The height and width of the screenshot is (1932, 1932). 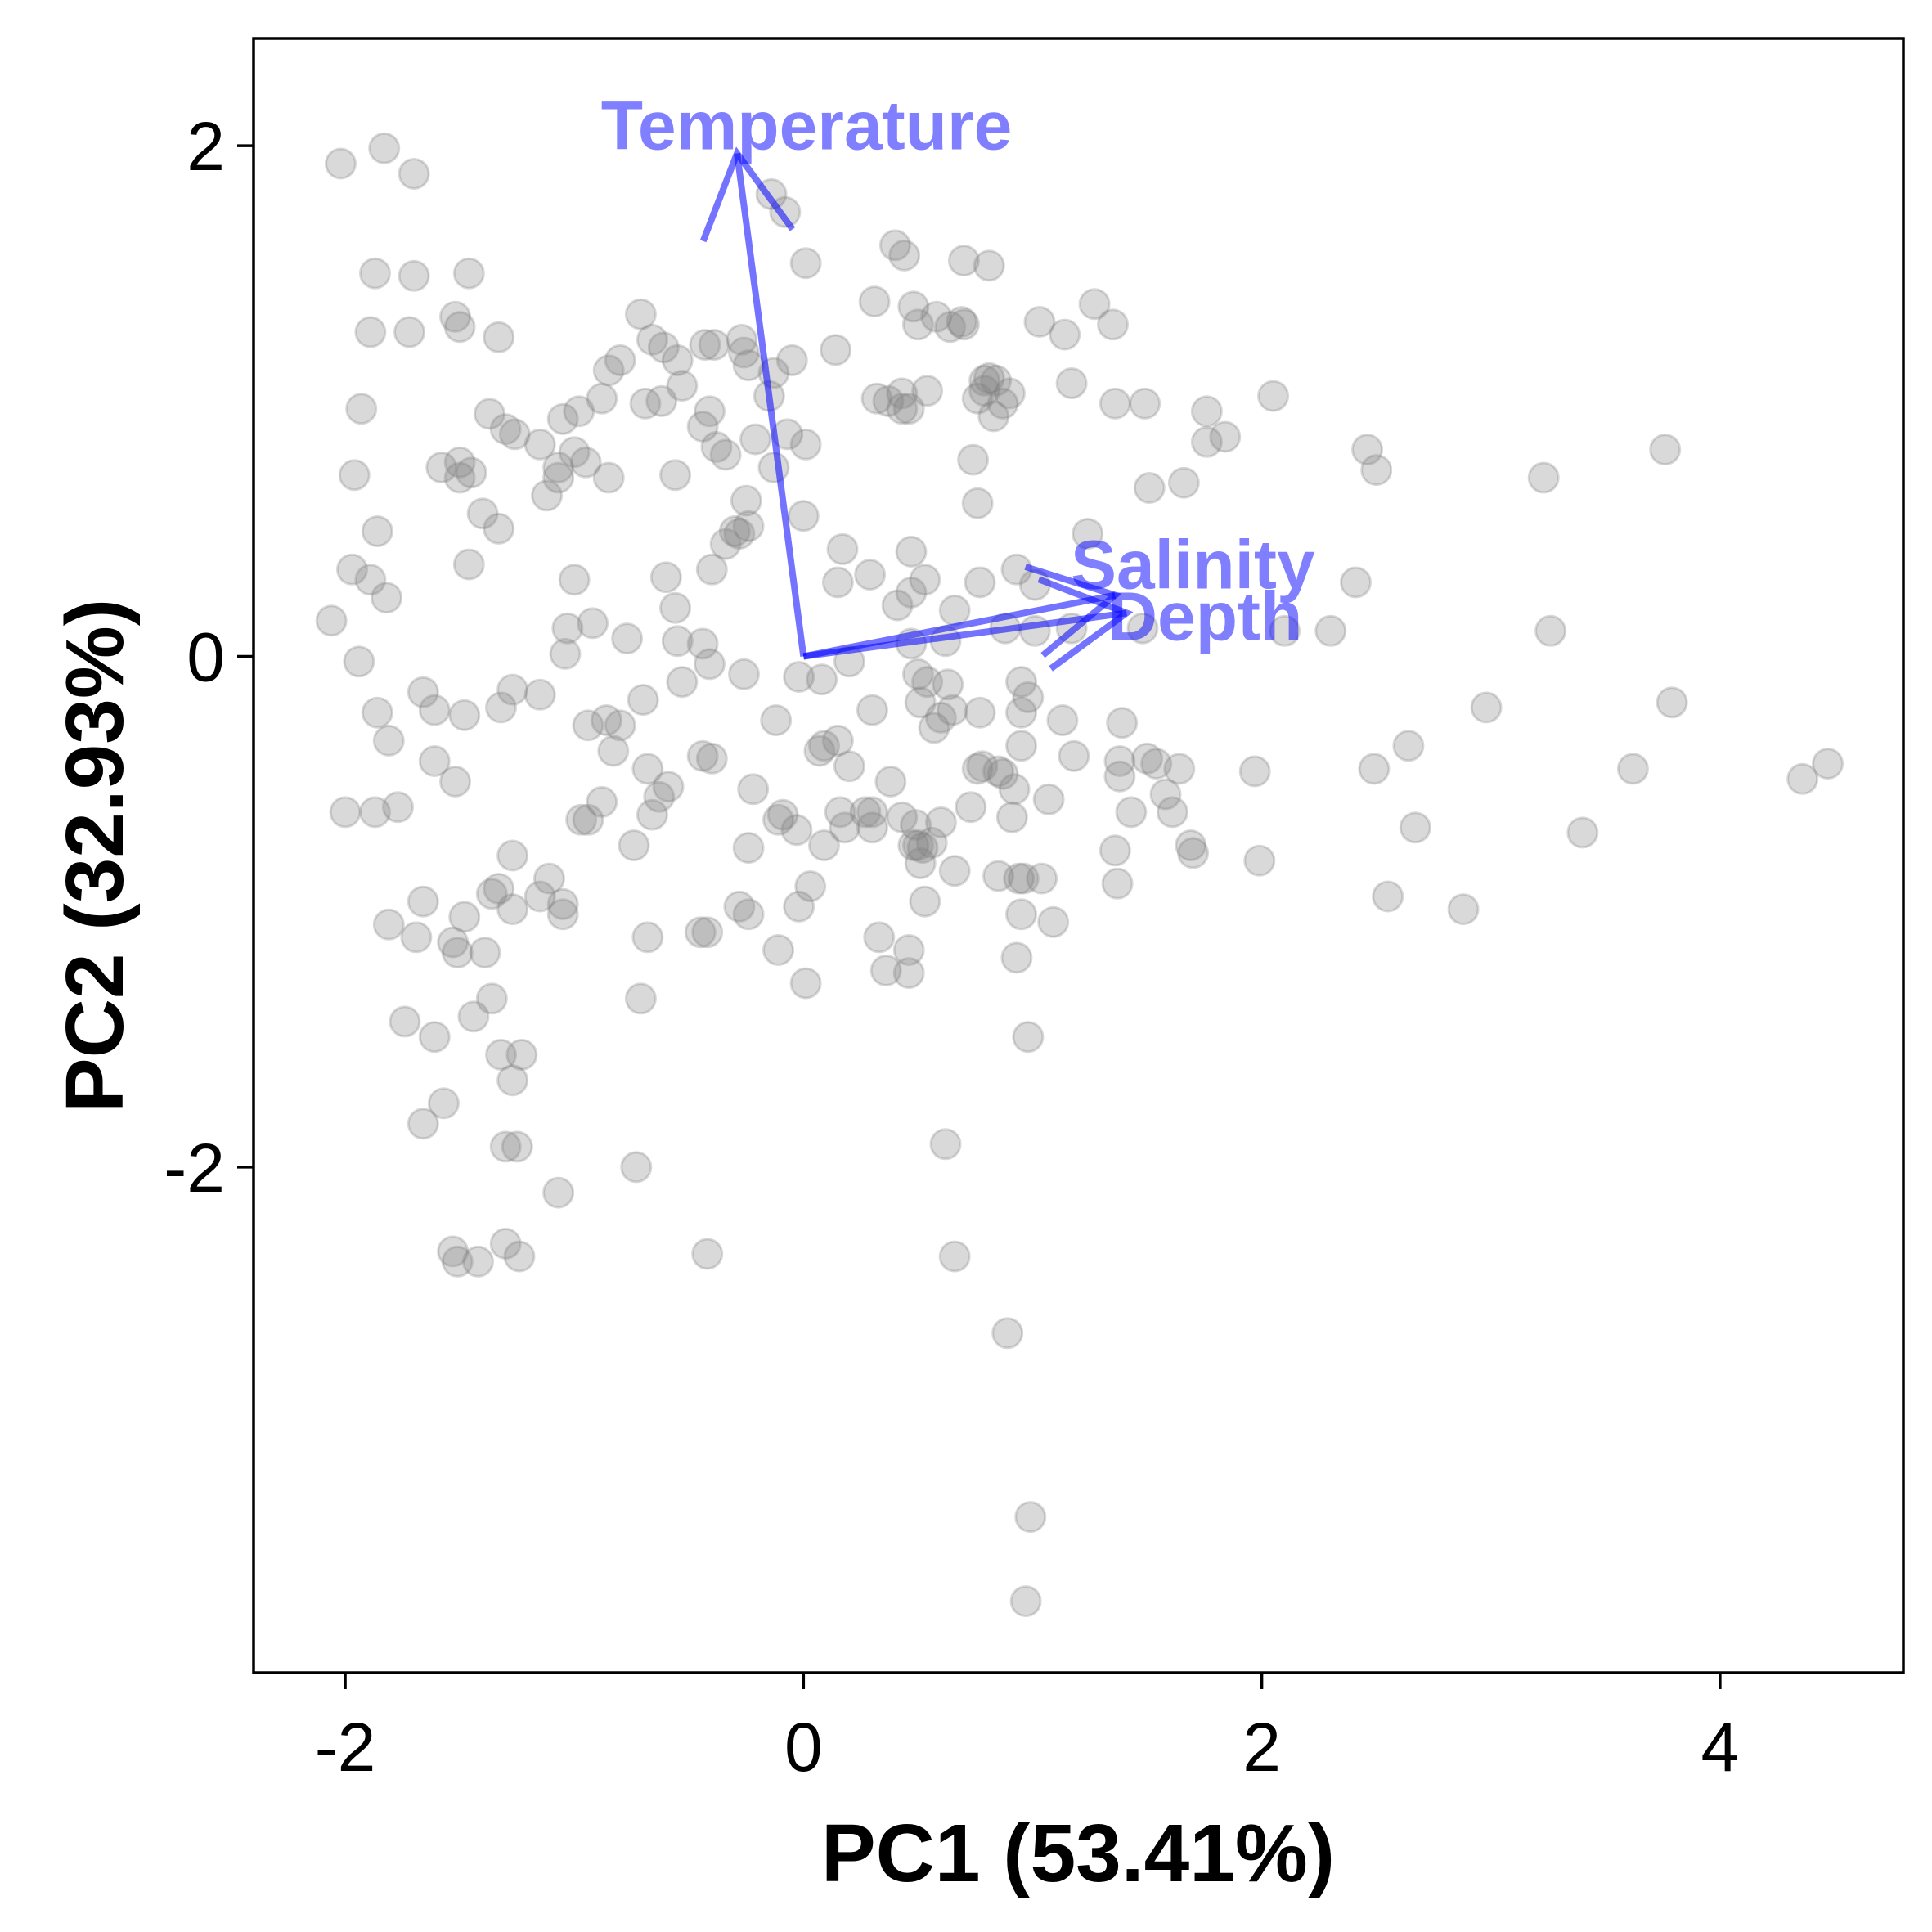 I want to click on x-axis-title: PC1 (53.41%), so click(x=1078, y=1853).